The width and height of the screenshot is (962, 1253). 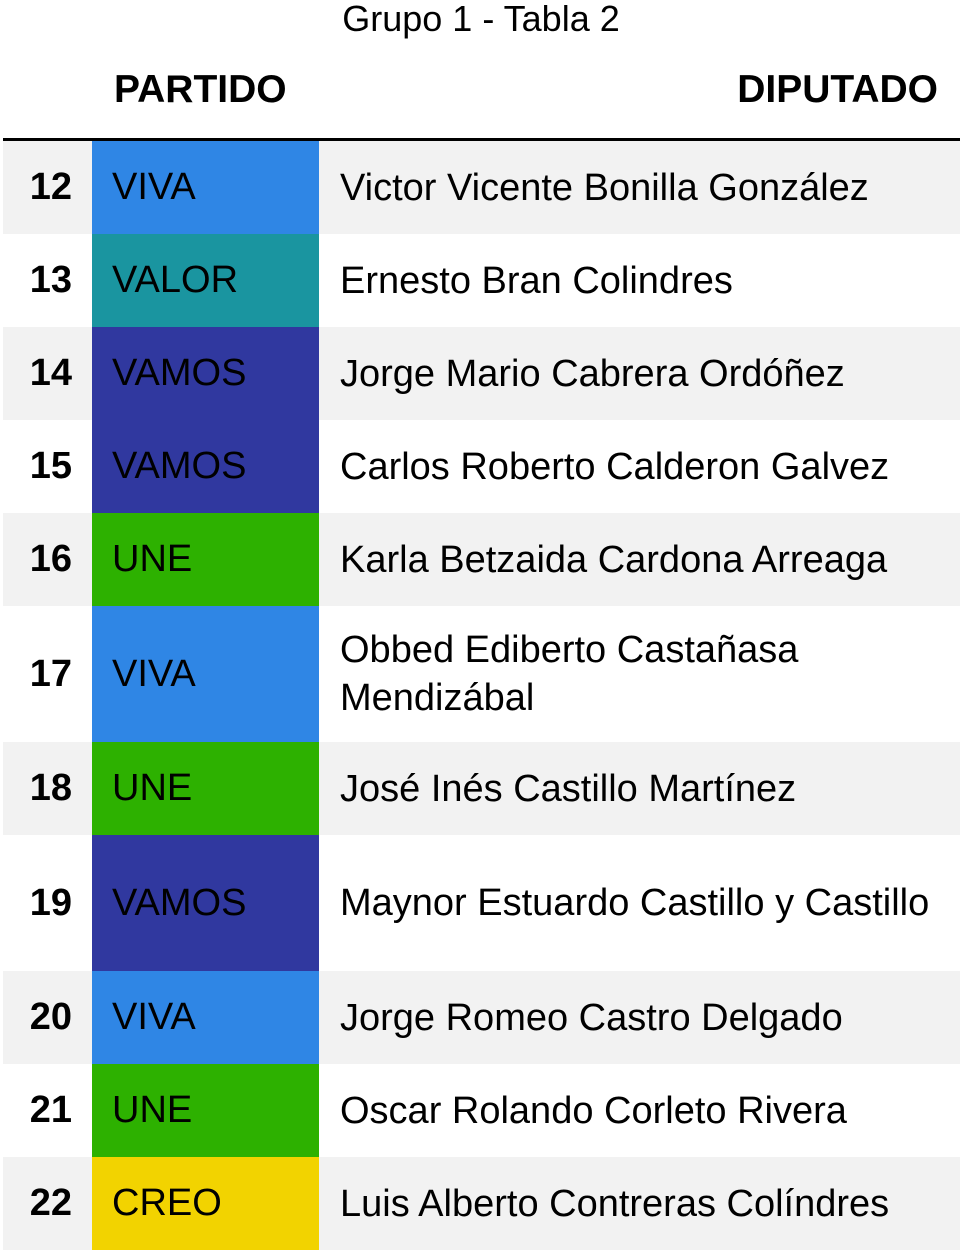 I want to click on table-row: 21 UNE Oscar Rolando Corleto Rivera, so click(x=481, y=1110).